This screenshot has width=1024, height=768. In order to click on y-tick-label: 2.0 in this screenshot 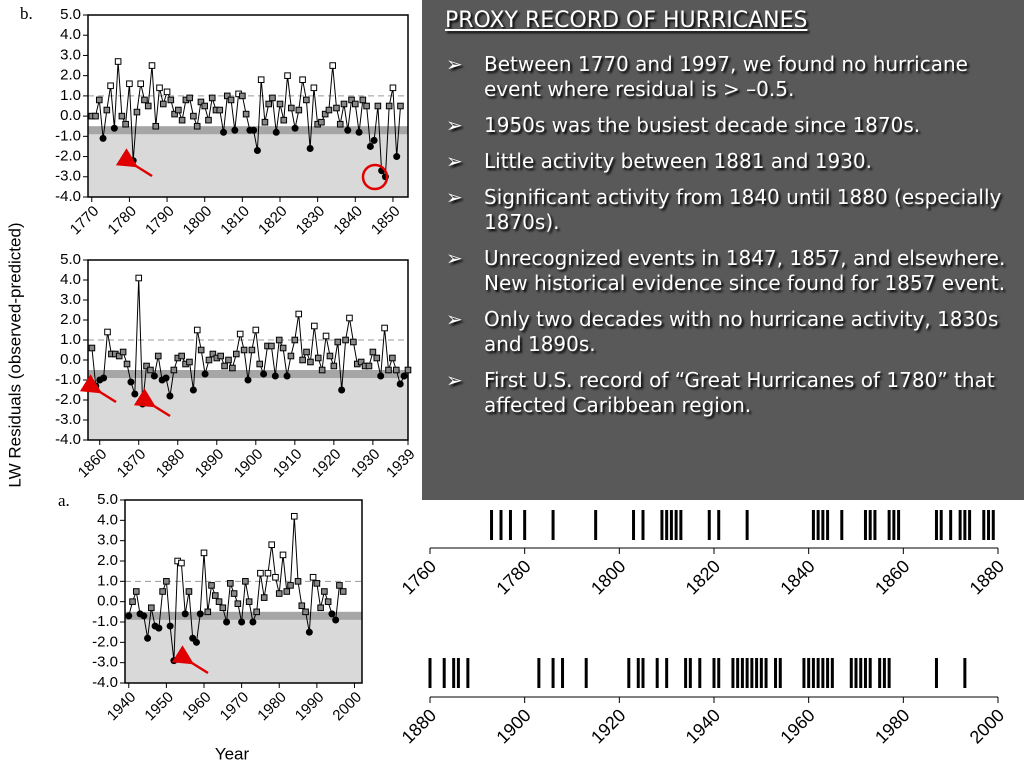, I will do `click(107, 560)`.